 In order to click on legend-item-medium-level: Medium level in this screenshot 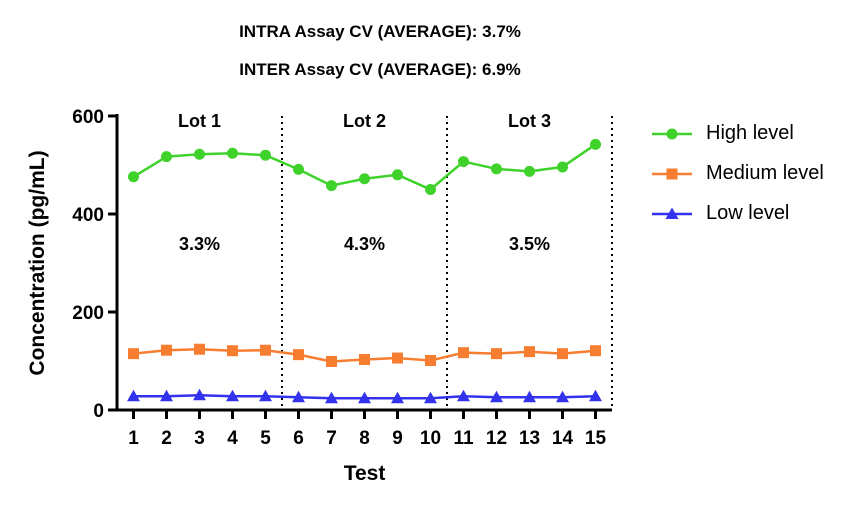, I will do `click(755, 180)`.